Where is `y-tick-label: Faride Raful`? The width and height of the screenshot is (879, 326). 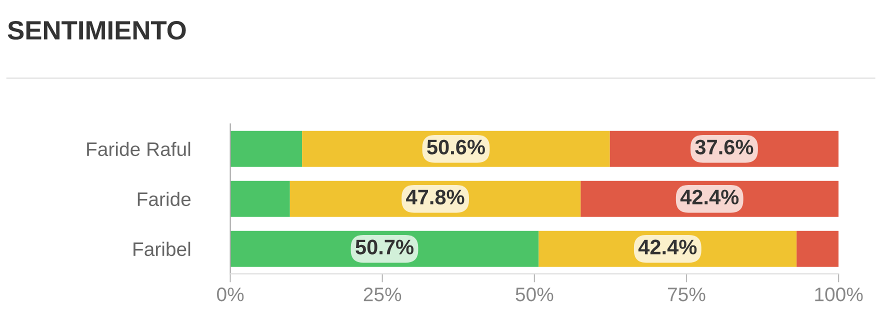 y-tick-label: Faride Raful is located at coordinates (138, 149).